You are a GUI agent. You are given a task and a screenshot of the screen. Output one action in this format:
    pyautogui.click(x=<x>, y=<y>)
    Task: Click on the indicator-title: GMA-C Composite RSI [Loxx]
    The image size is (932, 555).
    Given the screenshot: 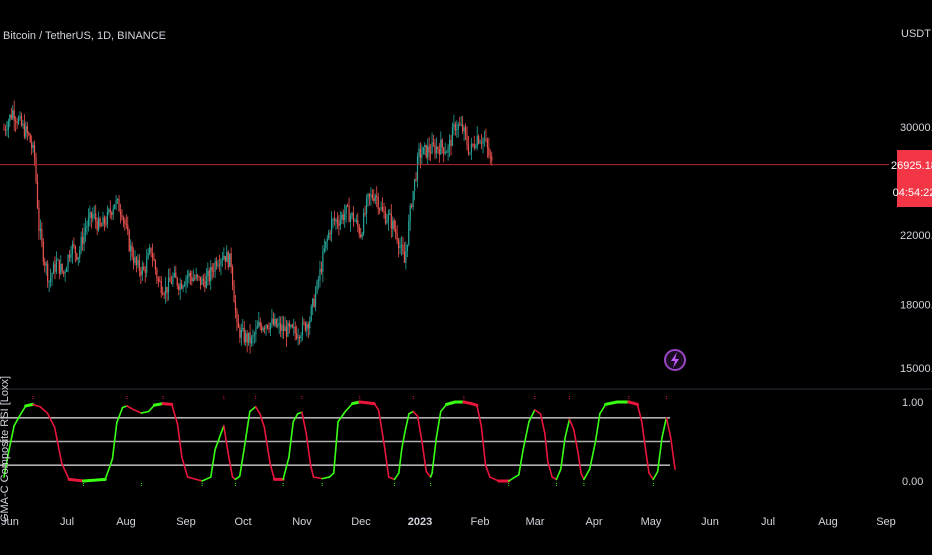 What is the action you would take?
    pyautogui.click(x=5, y=449)
    